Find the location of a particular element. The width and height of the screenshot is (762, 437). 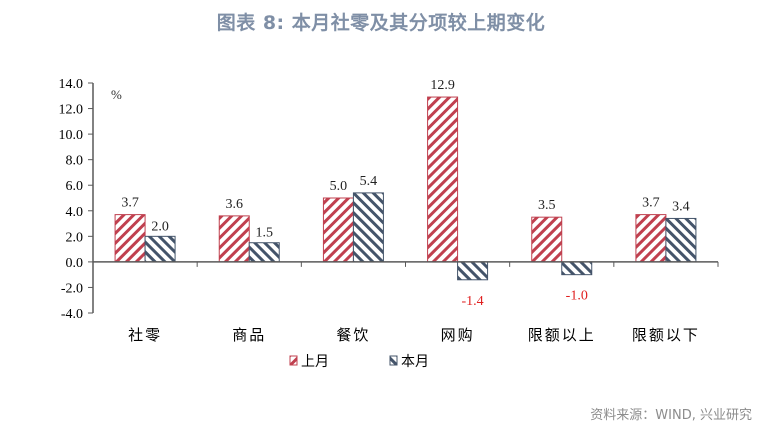

y-tick-label: 0.0 is located at coordinates (75, 263).